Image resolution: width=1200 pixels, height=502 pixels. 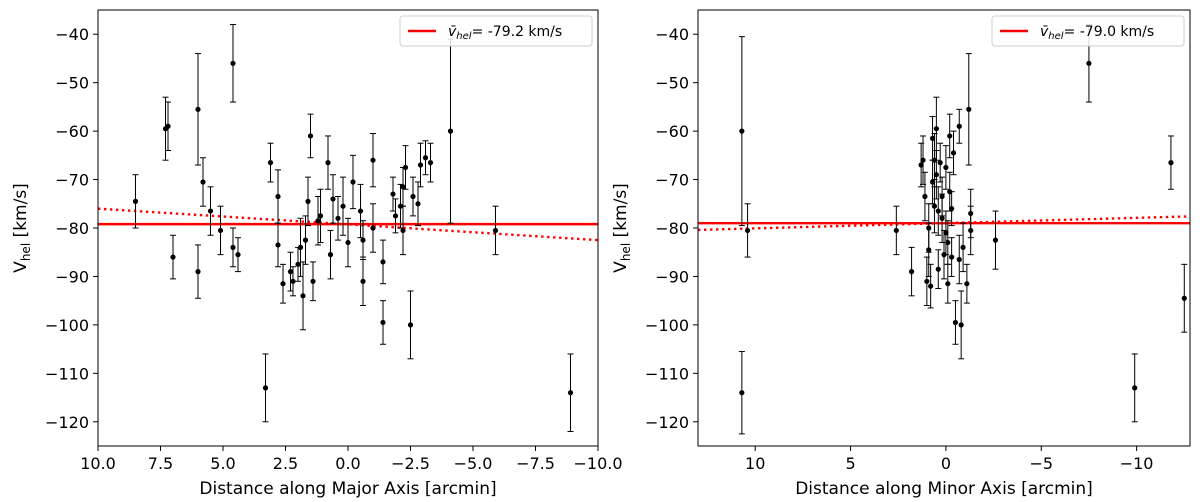 I want to click on y-axis-label: Vhel [km/s], so click(x=622, y=228).